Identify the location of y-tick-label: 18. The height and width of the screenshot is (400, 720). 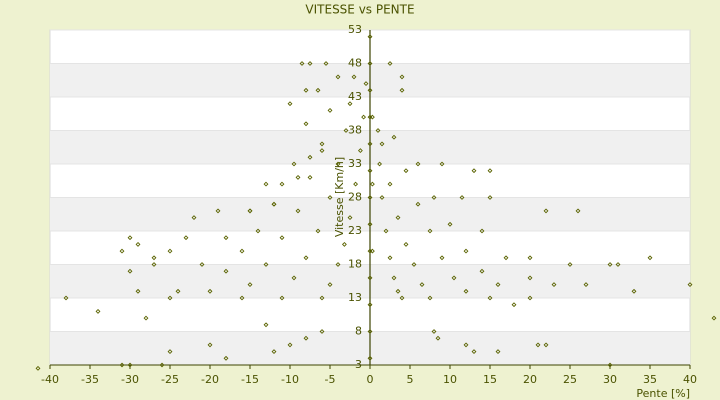
(355, 264).